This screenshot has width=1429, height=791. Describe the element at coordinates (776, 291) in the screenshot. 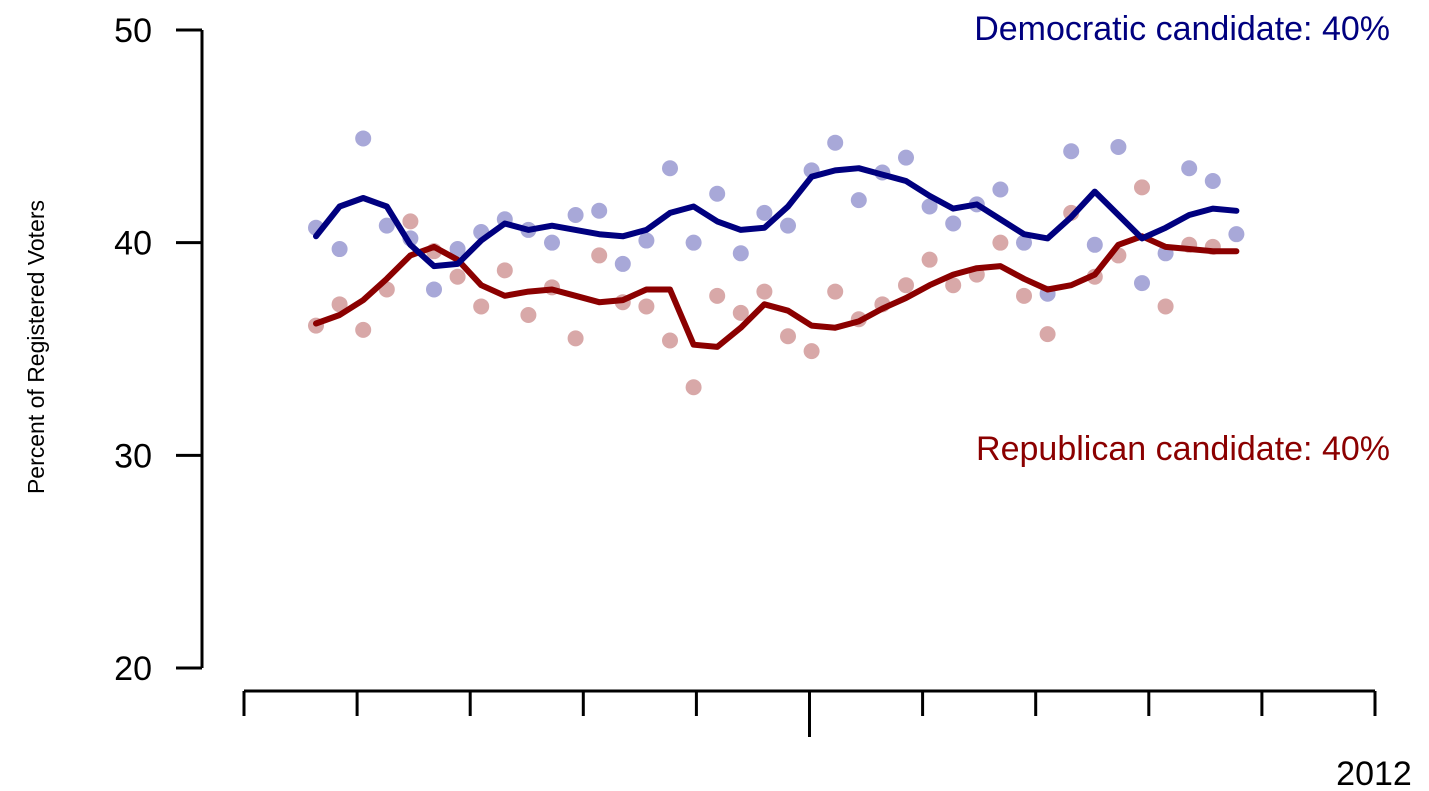

I see `rep-trend-line` at that location.